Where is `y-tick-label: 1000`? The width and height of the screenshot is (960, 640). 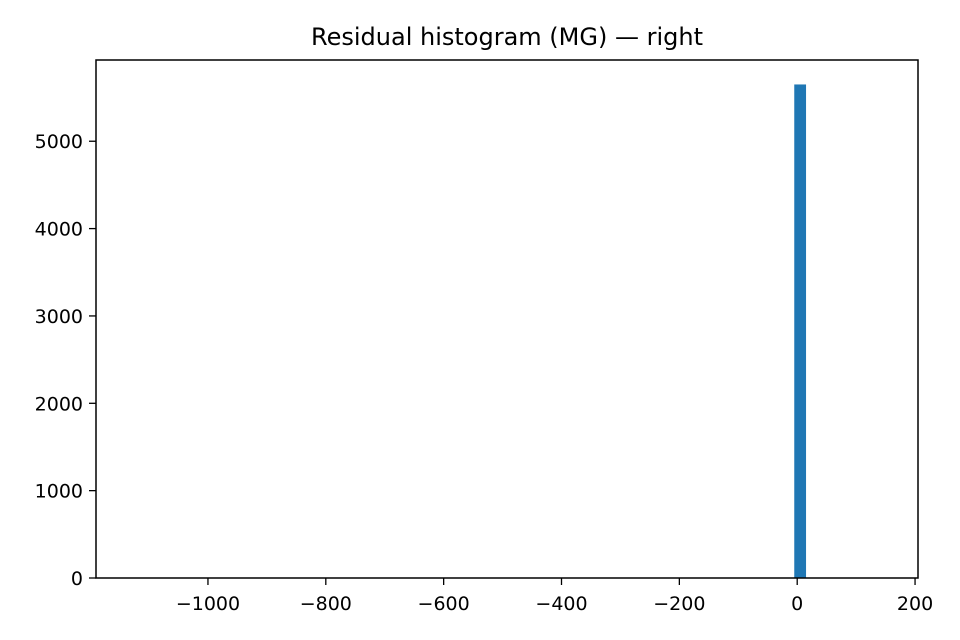
y-tick-label: 1000 is located at coordinates (59, 492).